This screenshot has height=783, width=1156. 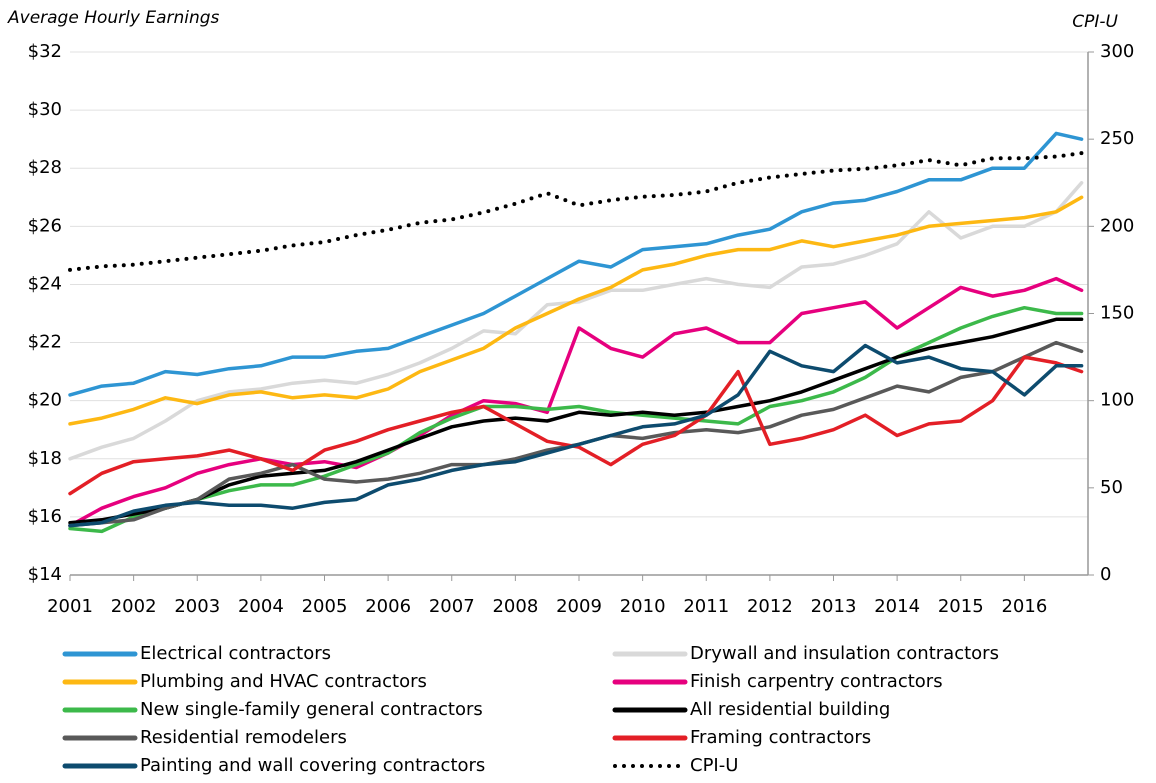 I want to click on y-tick-label: $14, so click(x=45, y=574).